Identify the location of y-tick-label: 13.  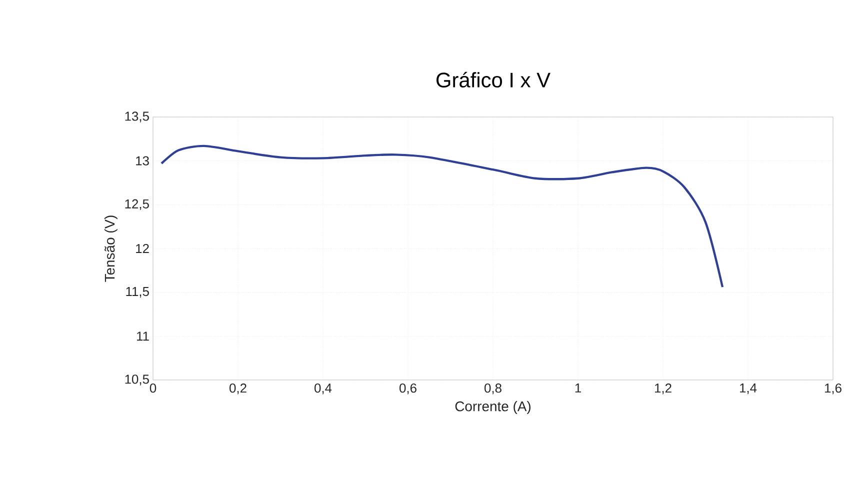
(142, 161).